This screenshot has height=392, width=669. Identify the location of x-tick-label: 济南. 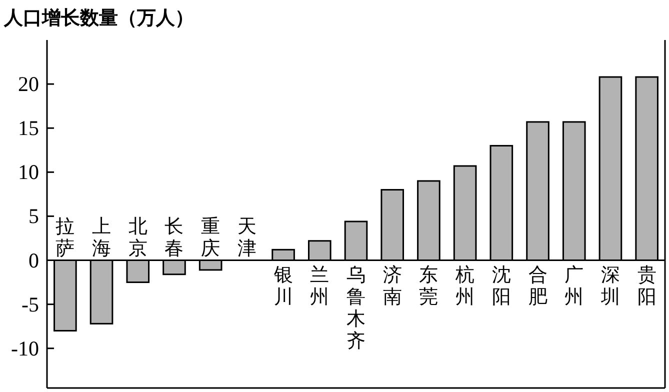
(392, 286).